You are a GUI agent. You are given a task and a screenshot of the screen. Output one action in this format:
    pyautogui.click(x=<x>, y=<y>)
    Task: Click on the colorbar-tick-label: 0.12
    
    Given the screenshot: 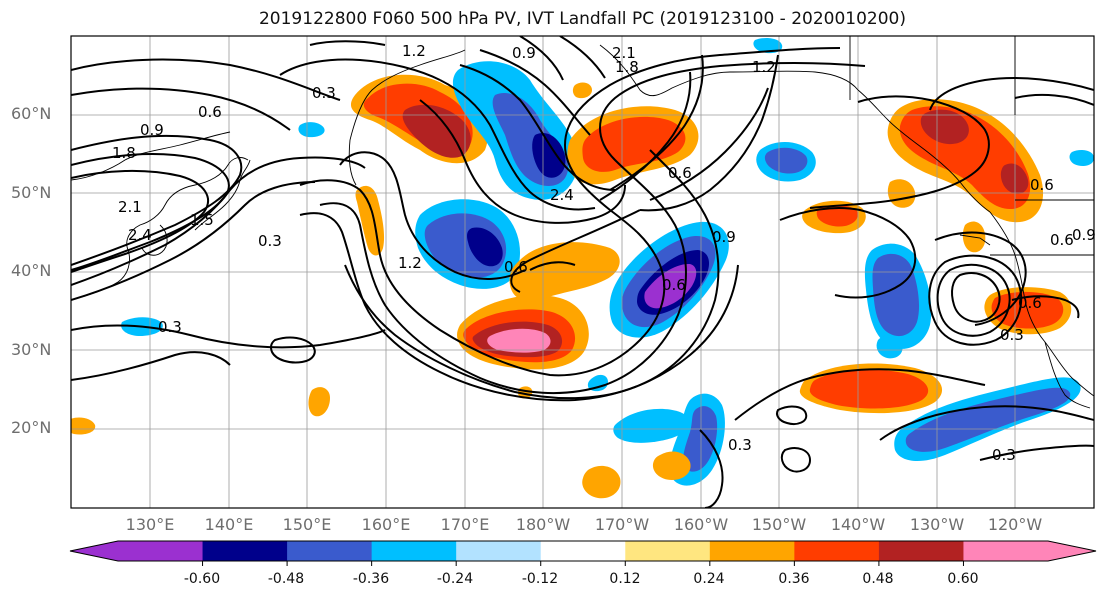 What is the action you would take?
    pyautogui.click(x=625, y=579)
    